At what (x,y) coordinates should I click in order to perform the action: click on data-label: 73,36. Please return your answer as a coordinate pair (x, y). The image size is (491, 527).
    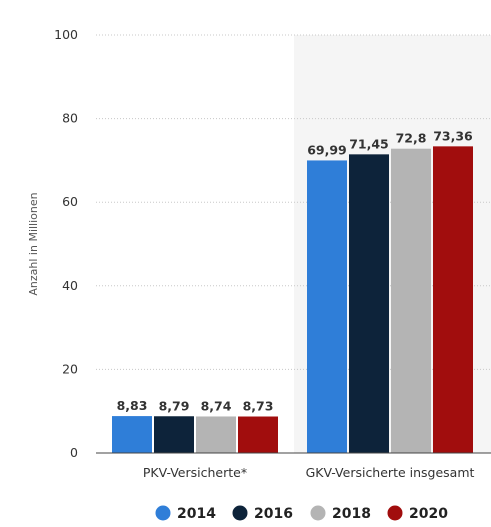
    Looking at the image, I should click on (453, 135).